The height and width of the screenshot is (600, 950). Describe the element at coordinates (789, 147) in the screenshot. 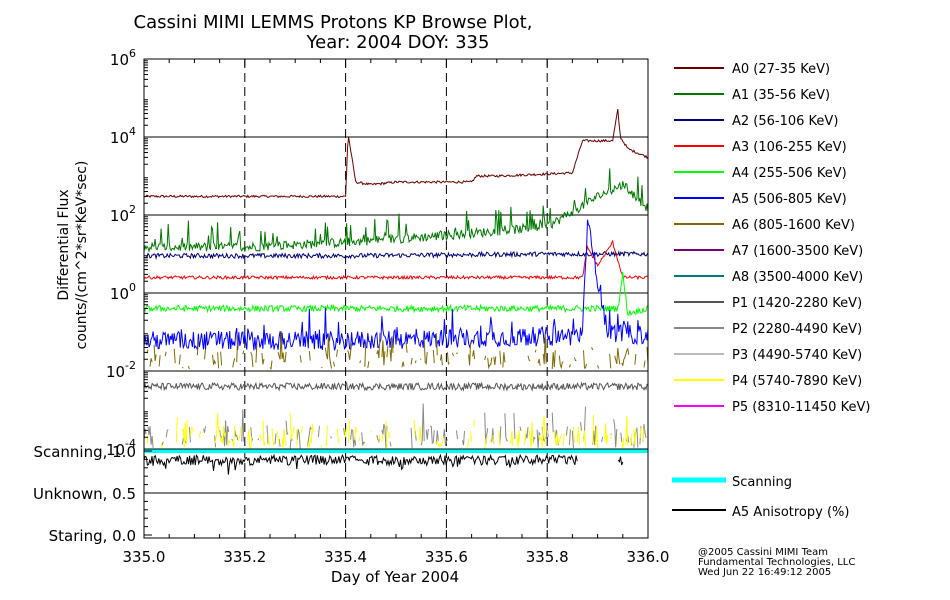

I see `legend-label: A3 (106-255 KeV)` at that location.